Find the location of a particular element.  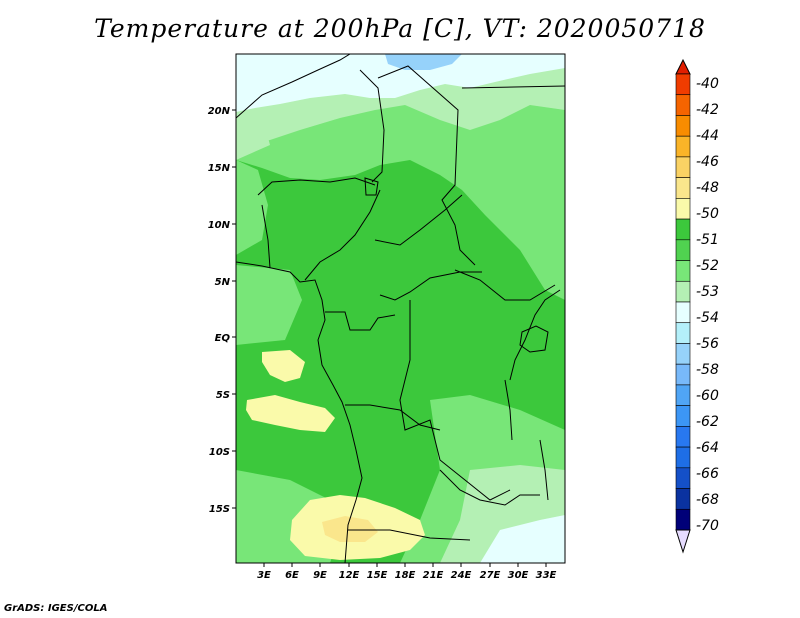

field-pale-cyan-north is located at coordinates (400, 83).